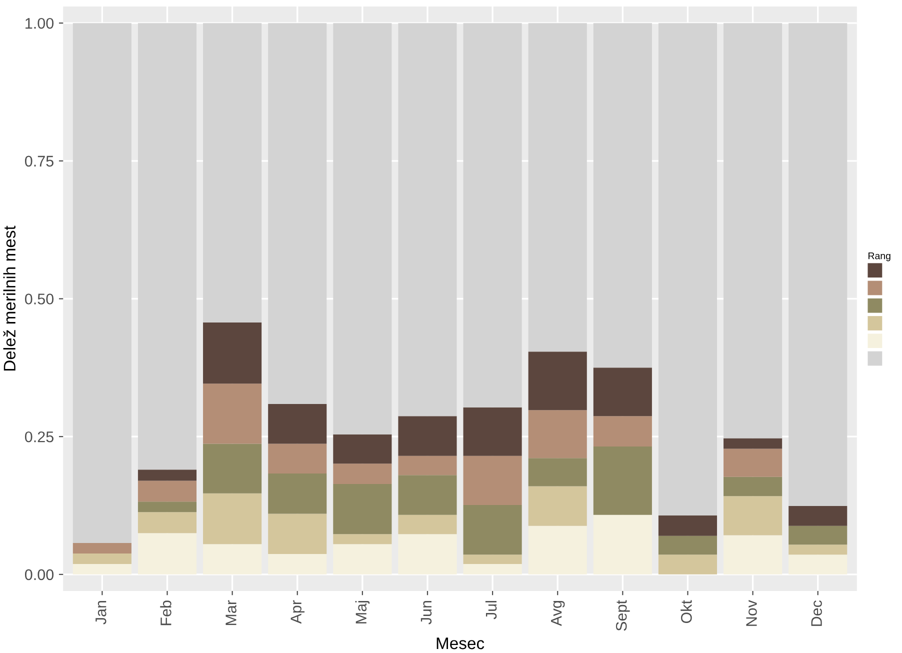 The image size is (902, 653). Describe the element at coordinates (231, 613) in the screenshot. I see `x-tick-label: Mar` at that location.